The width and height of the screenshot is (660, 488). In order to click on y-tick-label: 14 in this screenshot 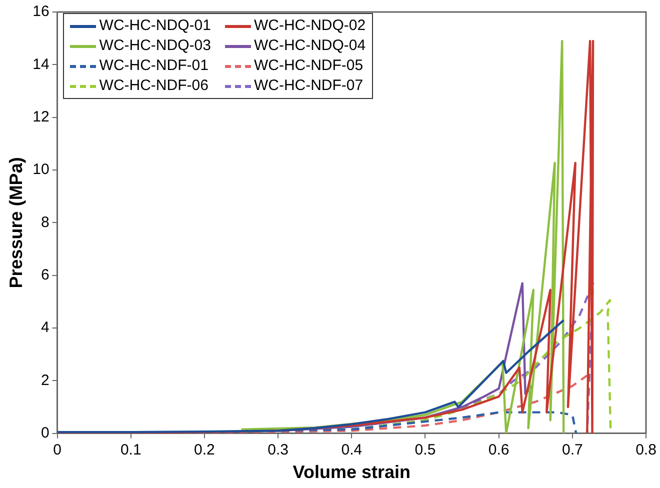, I will do `click(41, 64)`.